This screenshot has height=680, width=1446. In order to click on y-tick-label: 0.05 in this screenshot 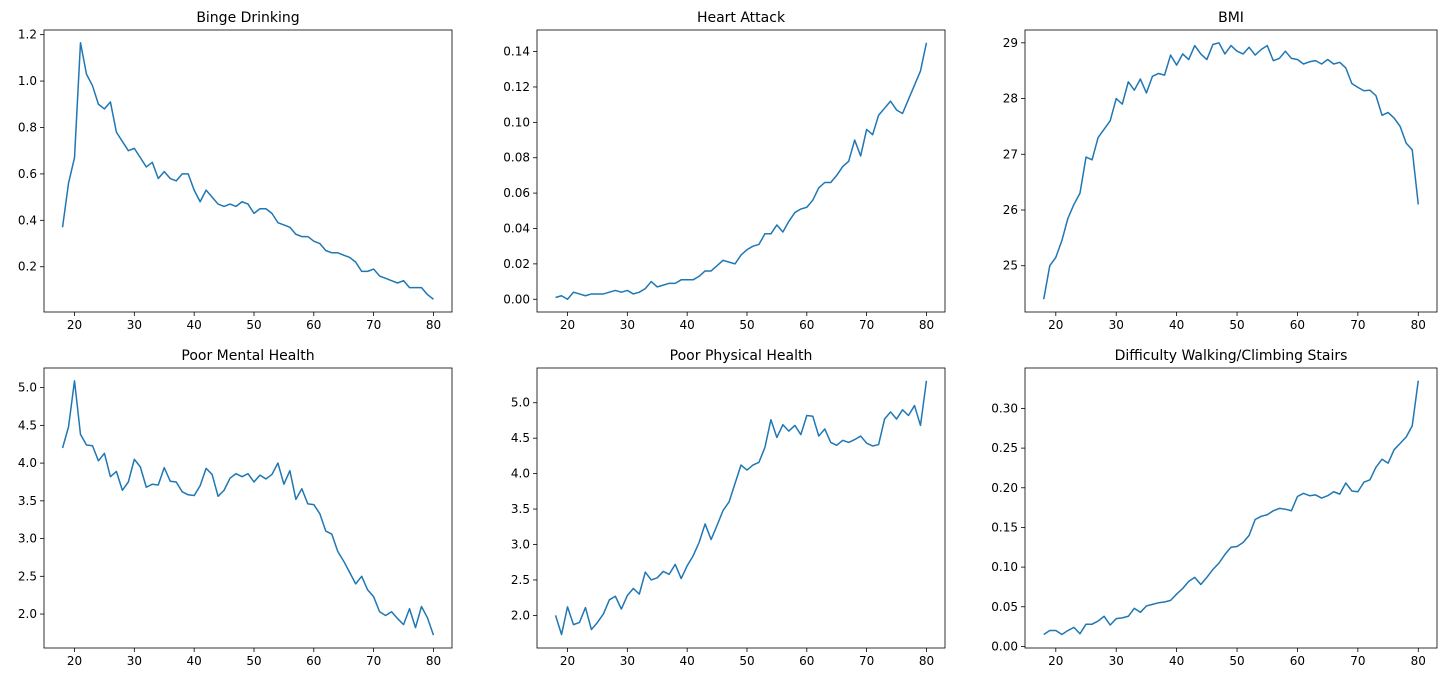, I will do `click(1004, 607)`.